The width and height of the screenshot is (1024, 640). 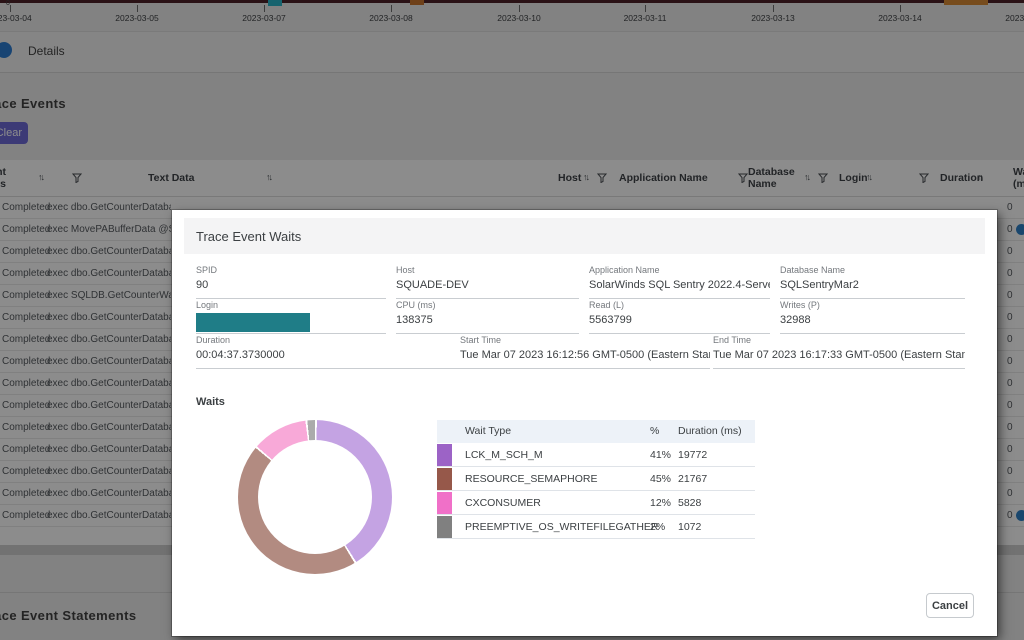 What do you see at coordinates (353, 352) in the screenshot?
I see `field-duration: Duration 00:04:37.3730000` at bounding box center [353, 352].